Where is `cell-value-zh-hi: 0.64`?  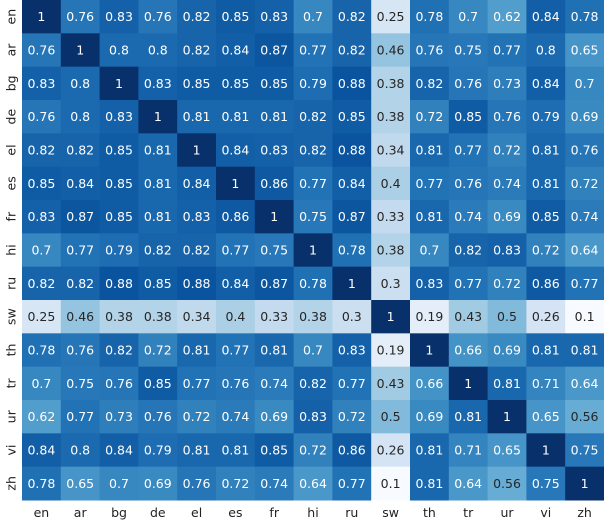 cell-value-zh-hi: 0.64 is located at coordinates (313, 483).